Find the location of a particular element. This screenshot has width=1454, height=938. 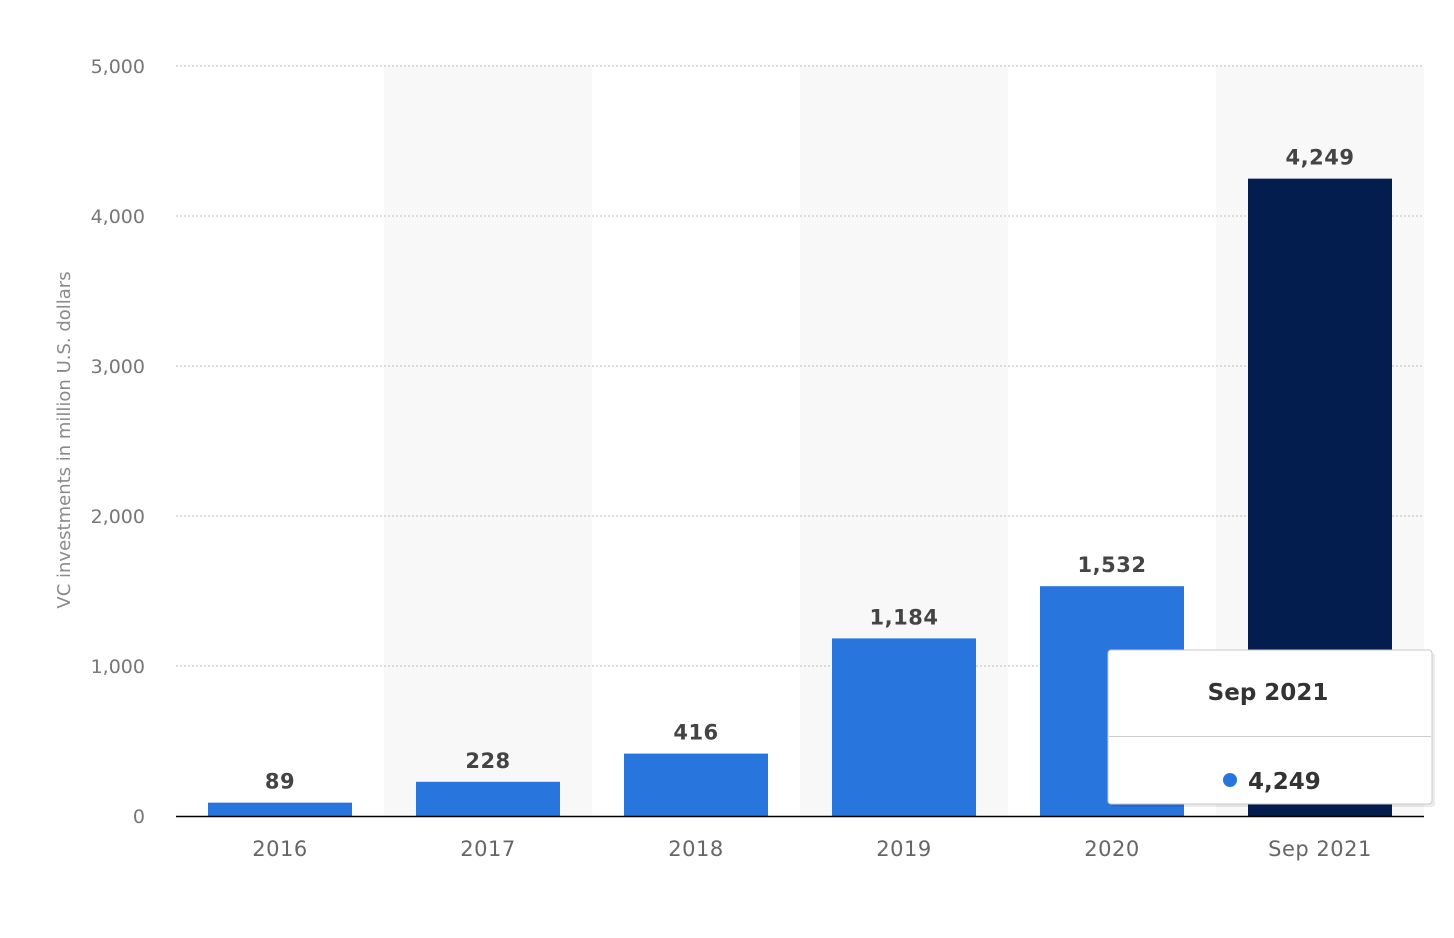

x-tick-label: 2016 is located at coordinates (279, 849).